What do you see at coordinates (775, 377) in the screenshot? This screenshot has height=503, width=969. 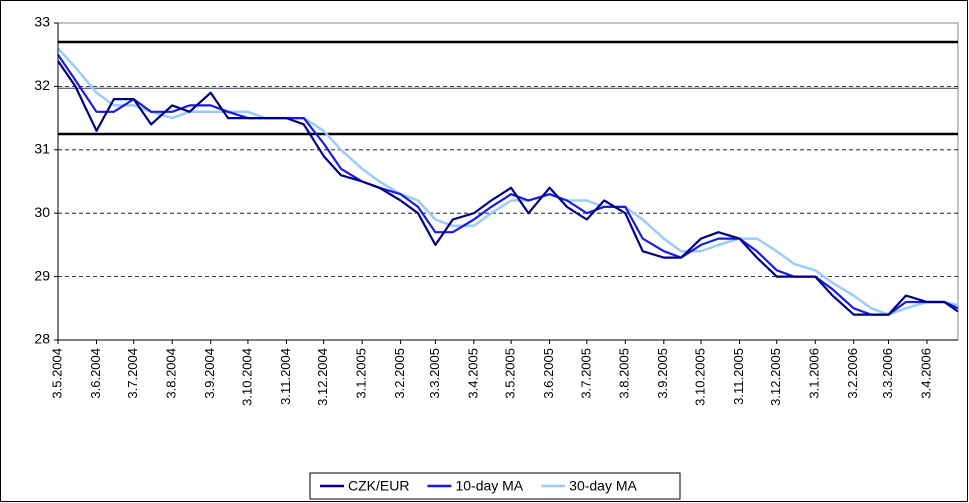 I see `x-tick-label: 3.12.2005` at bounding box center [775, 377].